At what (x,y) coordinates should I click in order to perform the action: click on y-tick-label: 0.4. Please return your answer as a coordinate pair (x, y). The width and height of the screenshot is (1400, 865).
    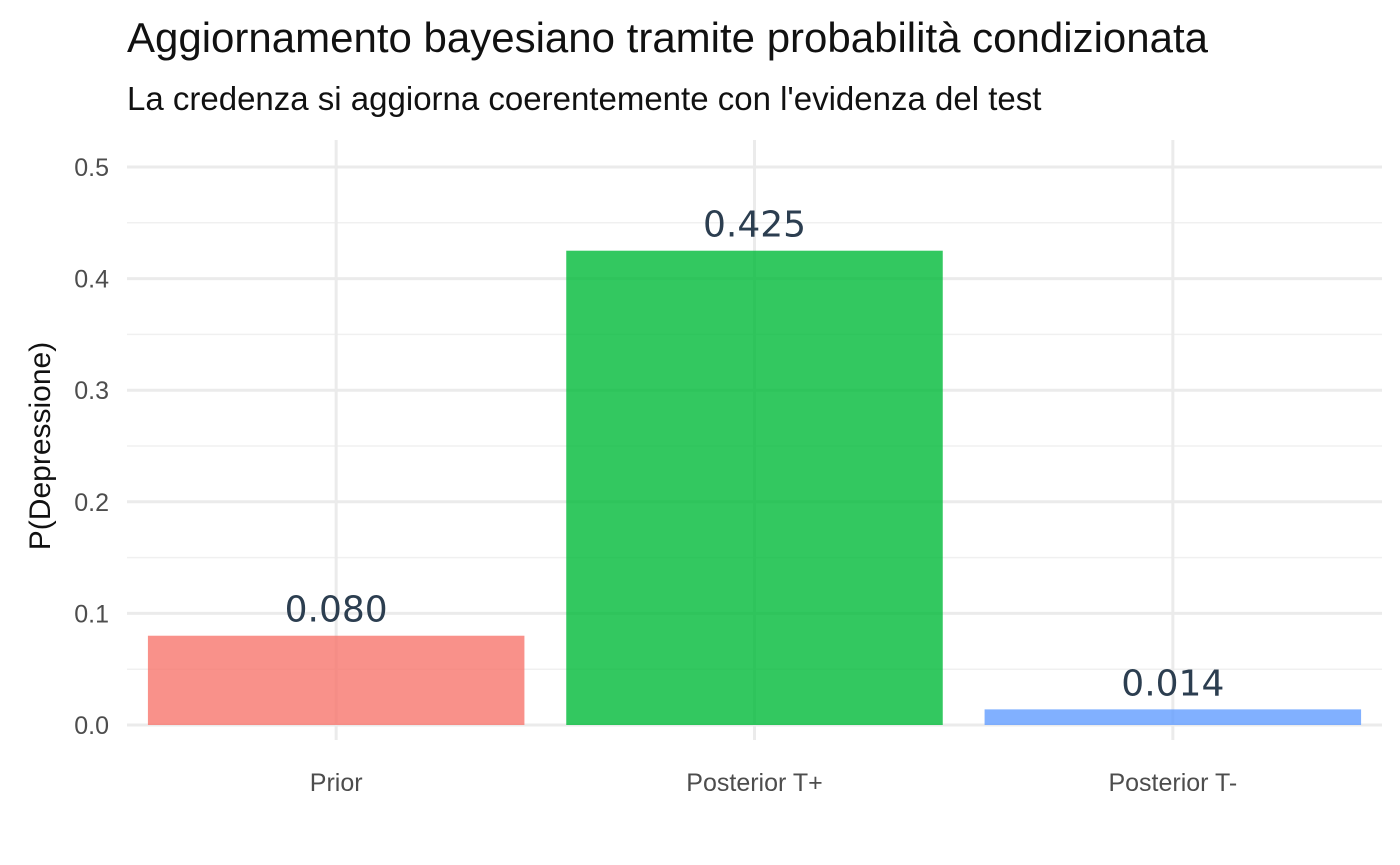
    Looking at the image, I should click on (91, 280).